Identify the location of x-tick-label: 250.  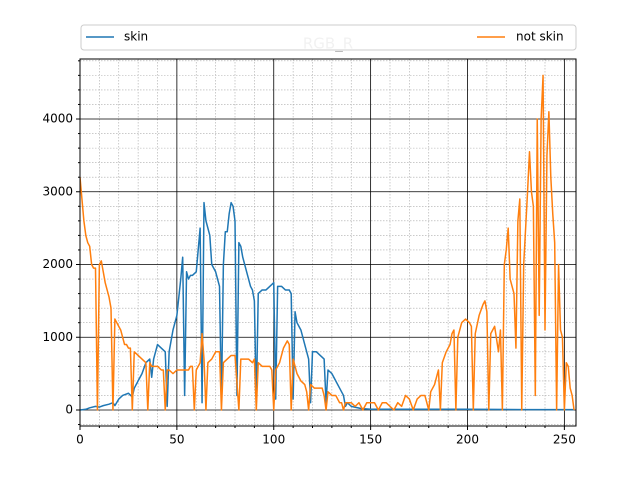
(564, 440).